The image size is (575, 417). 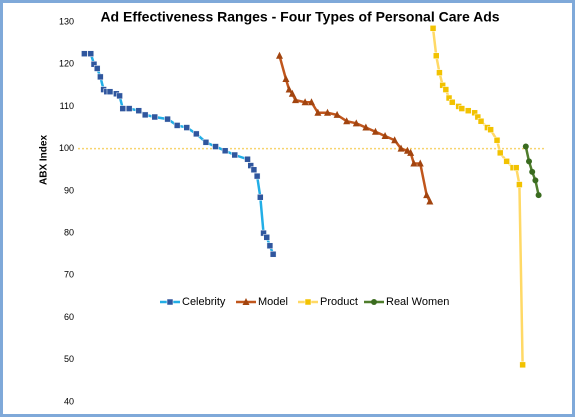 What do you see at coordinates (273, 302) in the screenshot?
I see `legend-label: Model` at bounding box center [273, 302].